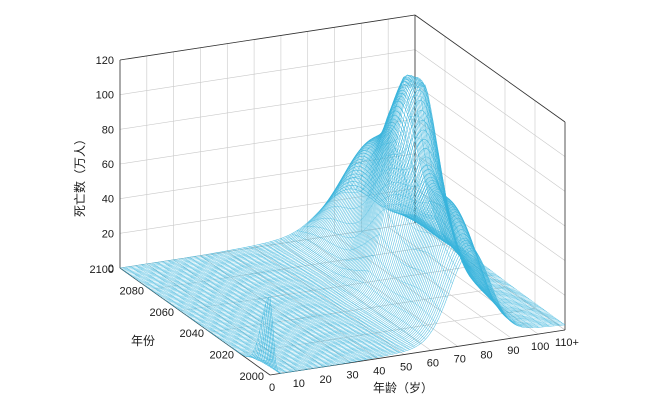  Describe the element at coordinates (513, 351) in the screenshot. I see `x-tick-label: 90` at that location.